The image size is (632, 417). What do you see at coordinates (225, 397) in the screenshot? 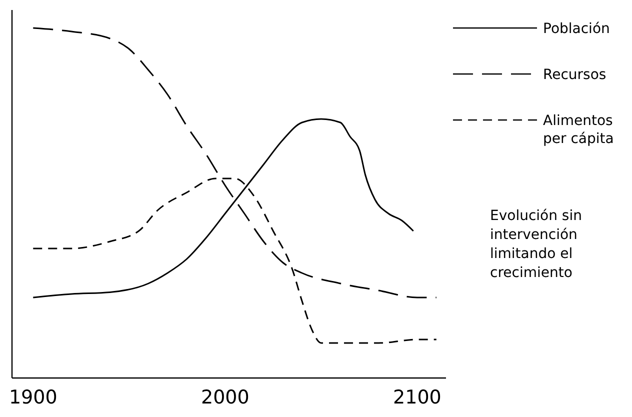
I see `x-tick-label: 2000` at bounding box center [225, 397].